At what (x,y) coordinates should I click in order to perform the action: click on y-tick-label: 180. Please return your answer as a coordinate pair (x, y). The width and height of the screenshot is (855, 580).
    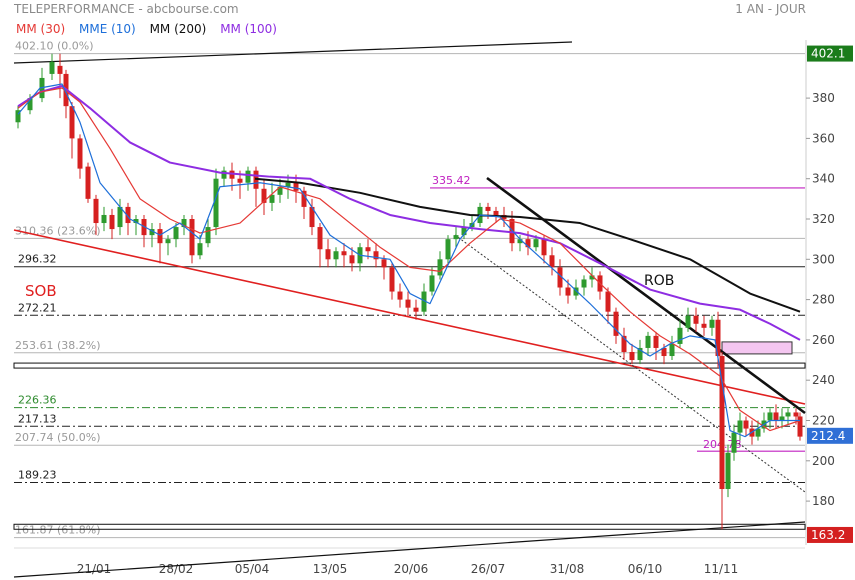
    Looking at the image, I should click on (823, 501).